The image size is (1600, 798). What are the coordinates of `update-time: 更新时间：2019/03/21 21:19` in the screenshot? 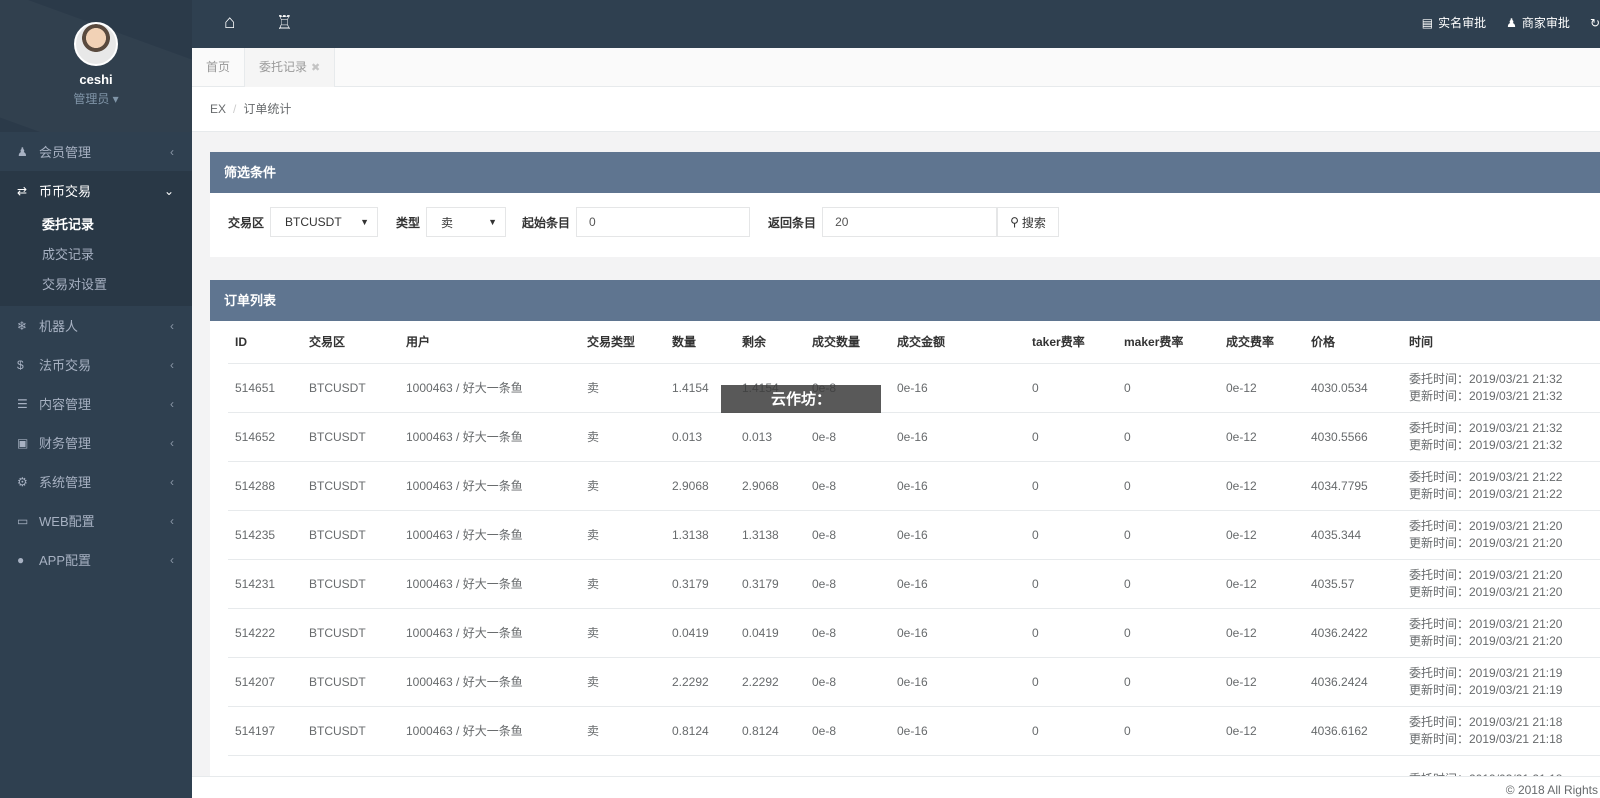 It's located at (1486, 689).